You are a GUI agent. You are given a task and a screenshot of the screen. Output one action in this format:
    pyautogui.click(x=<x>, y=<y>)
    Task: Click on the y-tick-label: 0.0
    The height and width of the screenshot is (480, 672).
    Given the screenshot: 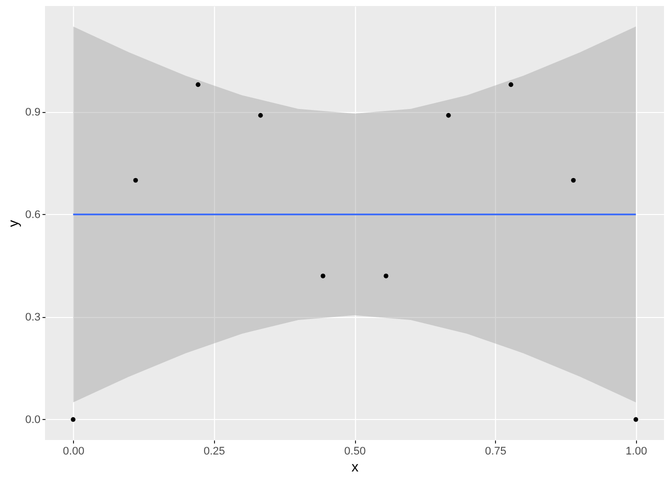 What is the action you would take?
    pyautogui.click(x=32, y=420)
    